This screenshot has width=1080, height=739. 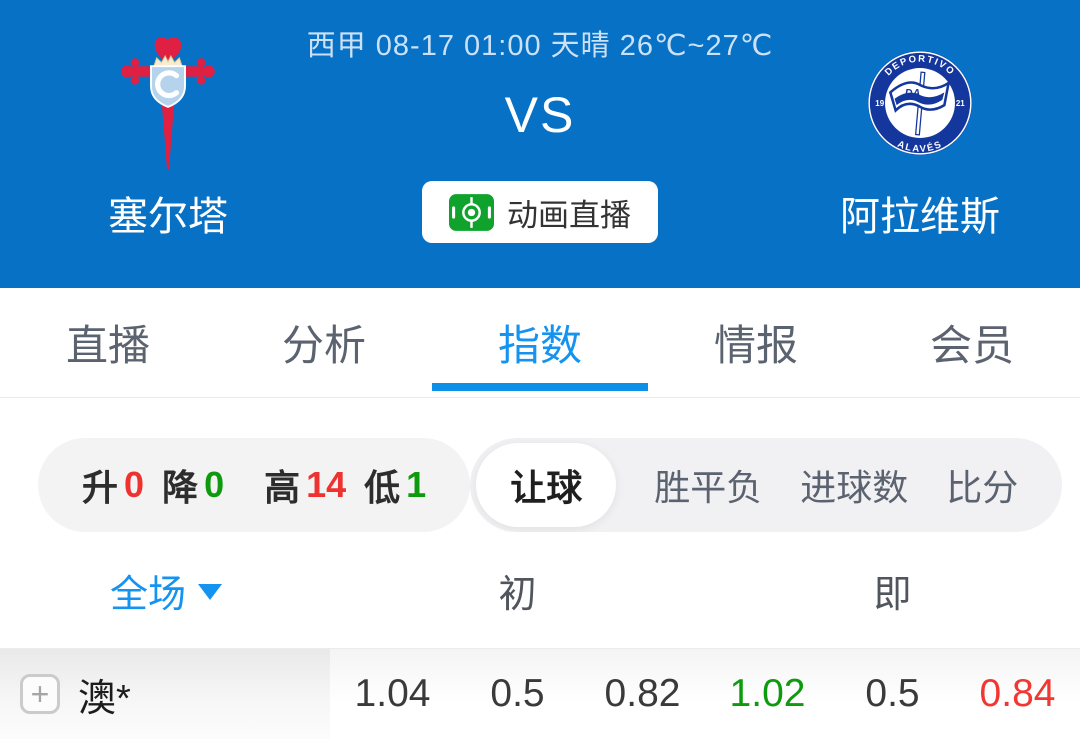 I want to click on away-team-name: 阿拉维斯, so click(x=920, y=217).